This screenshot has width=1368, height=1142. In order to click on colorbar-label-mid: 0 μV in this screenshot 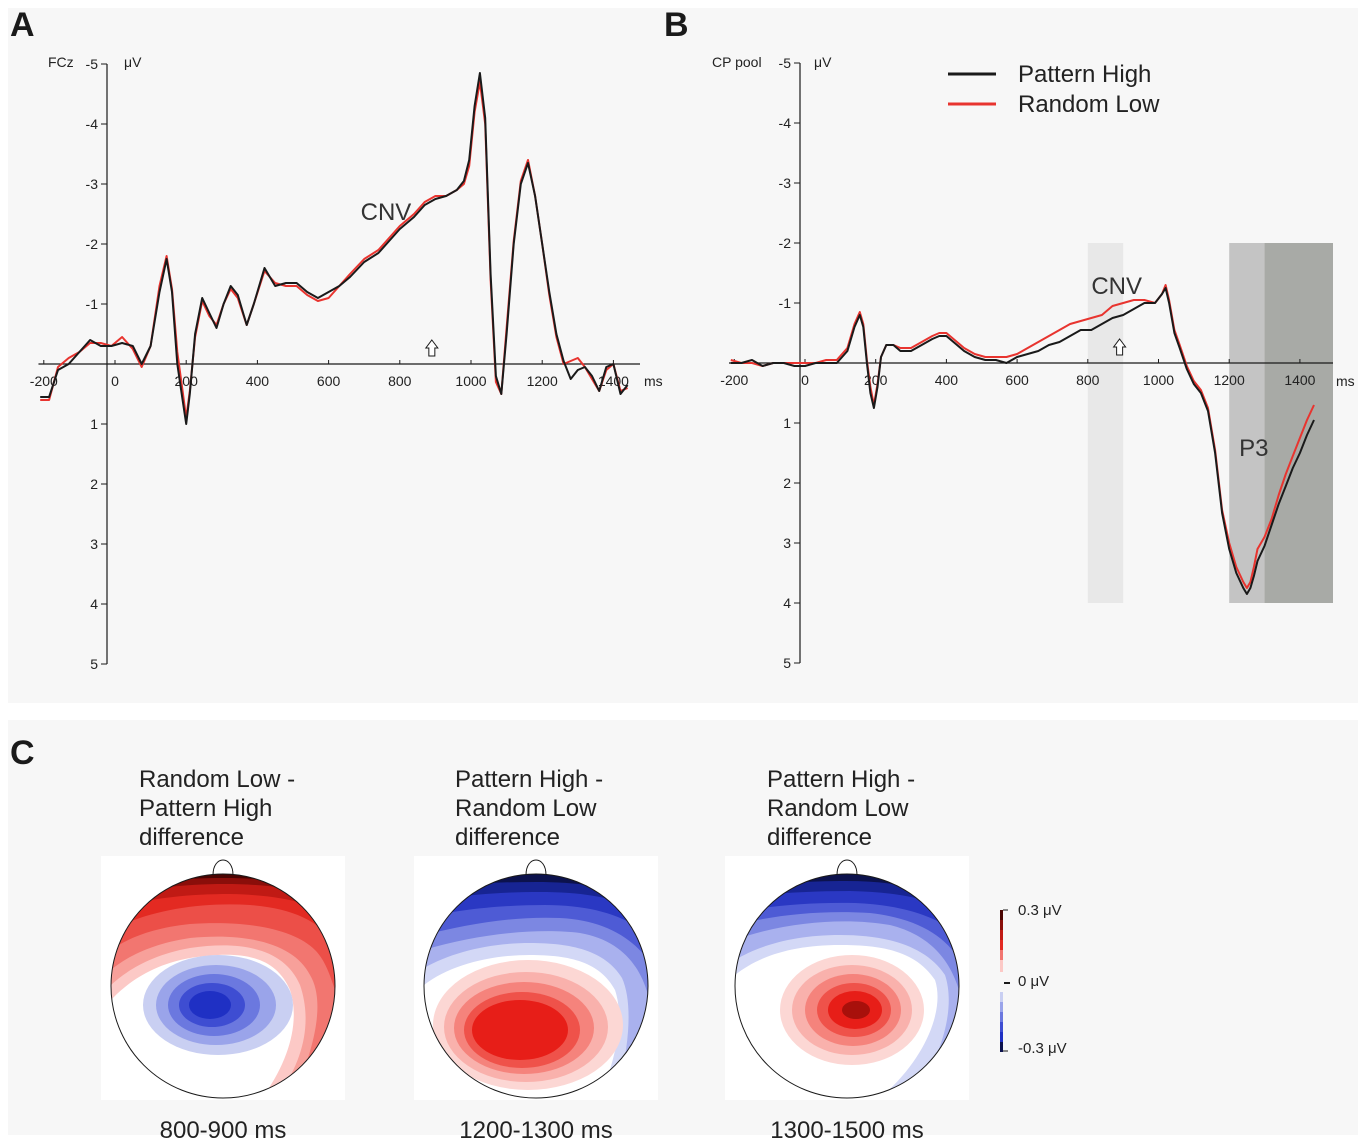, I will do `click(1033, 981)`.